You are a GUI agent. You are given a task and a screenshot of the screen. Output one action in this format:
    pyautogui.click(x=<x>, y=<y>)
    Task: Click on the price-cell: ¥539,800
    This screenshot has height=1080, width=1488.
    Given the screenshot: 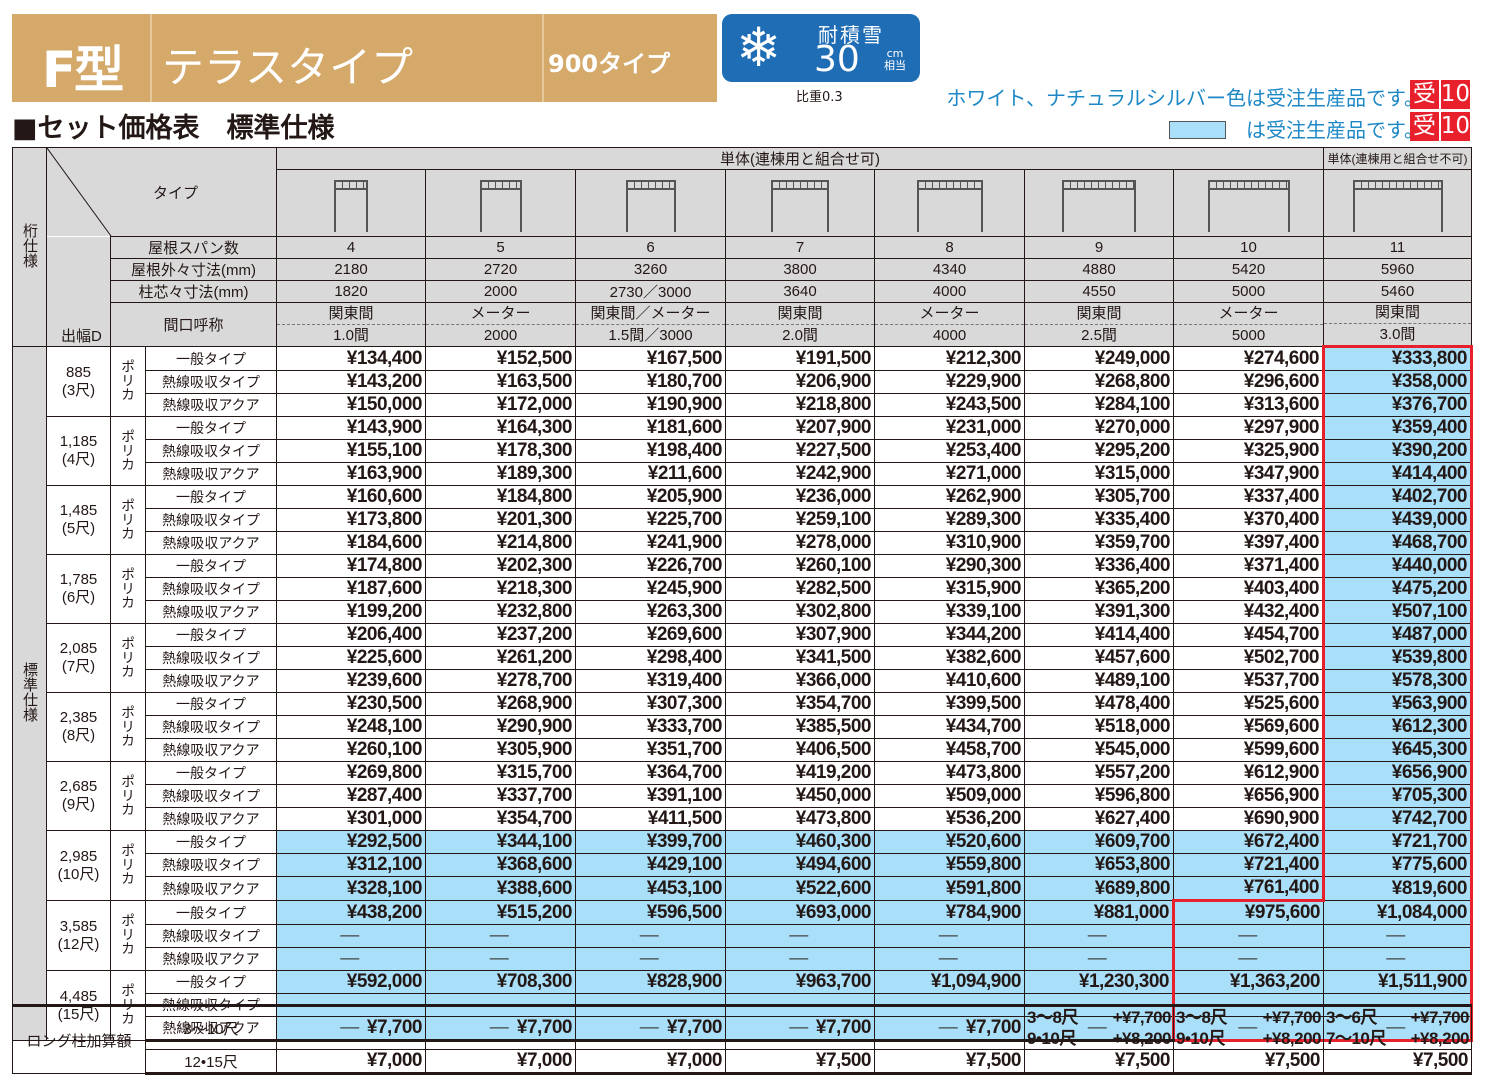 What is the action you would take?
    pyautogui.click(x=1397, y=658)
    